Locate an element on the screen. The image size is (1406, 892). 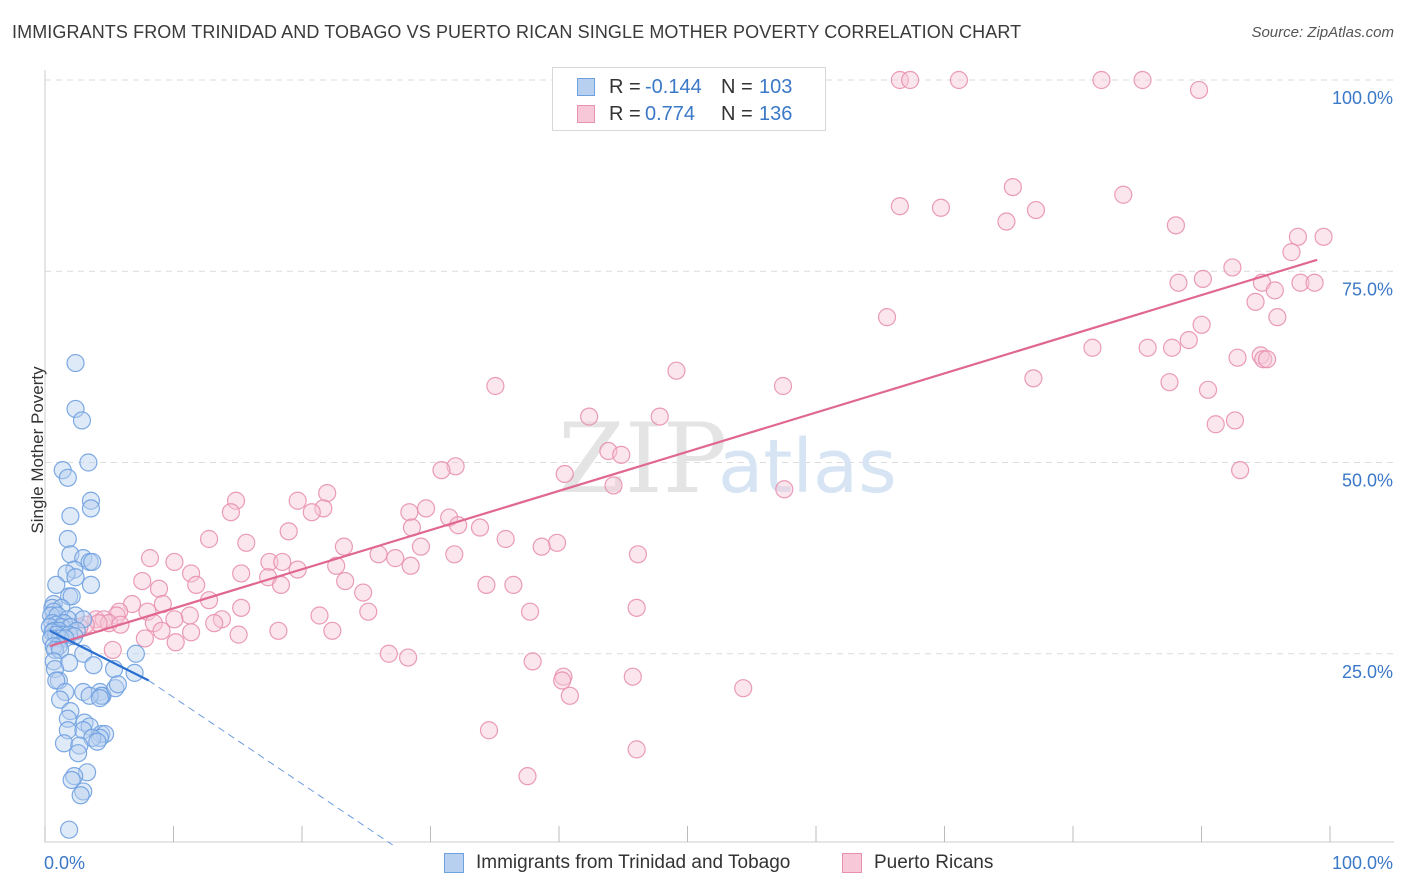
legend-row-pink: R = 0.774 N = 136 is located at coordinates (684, 114).